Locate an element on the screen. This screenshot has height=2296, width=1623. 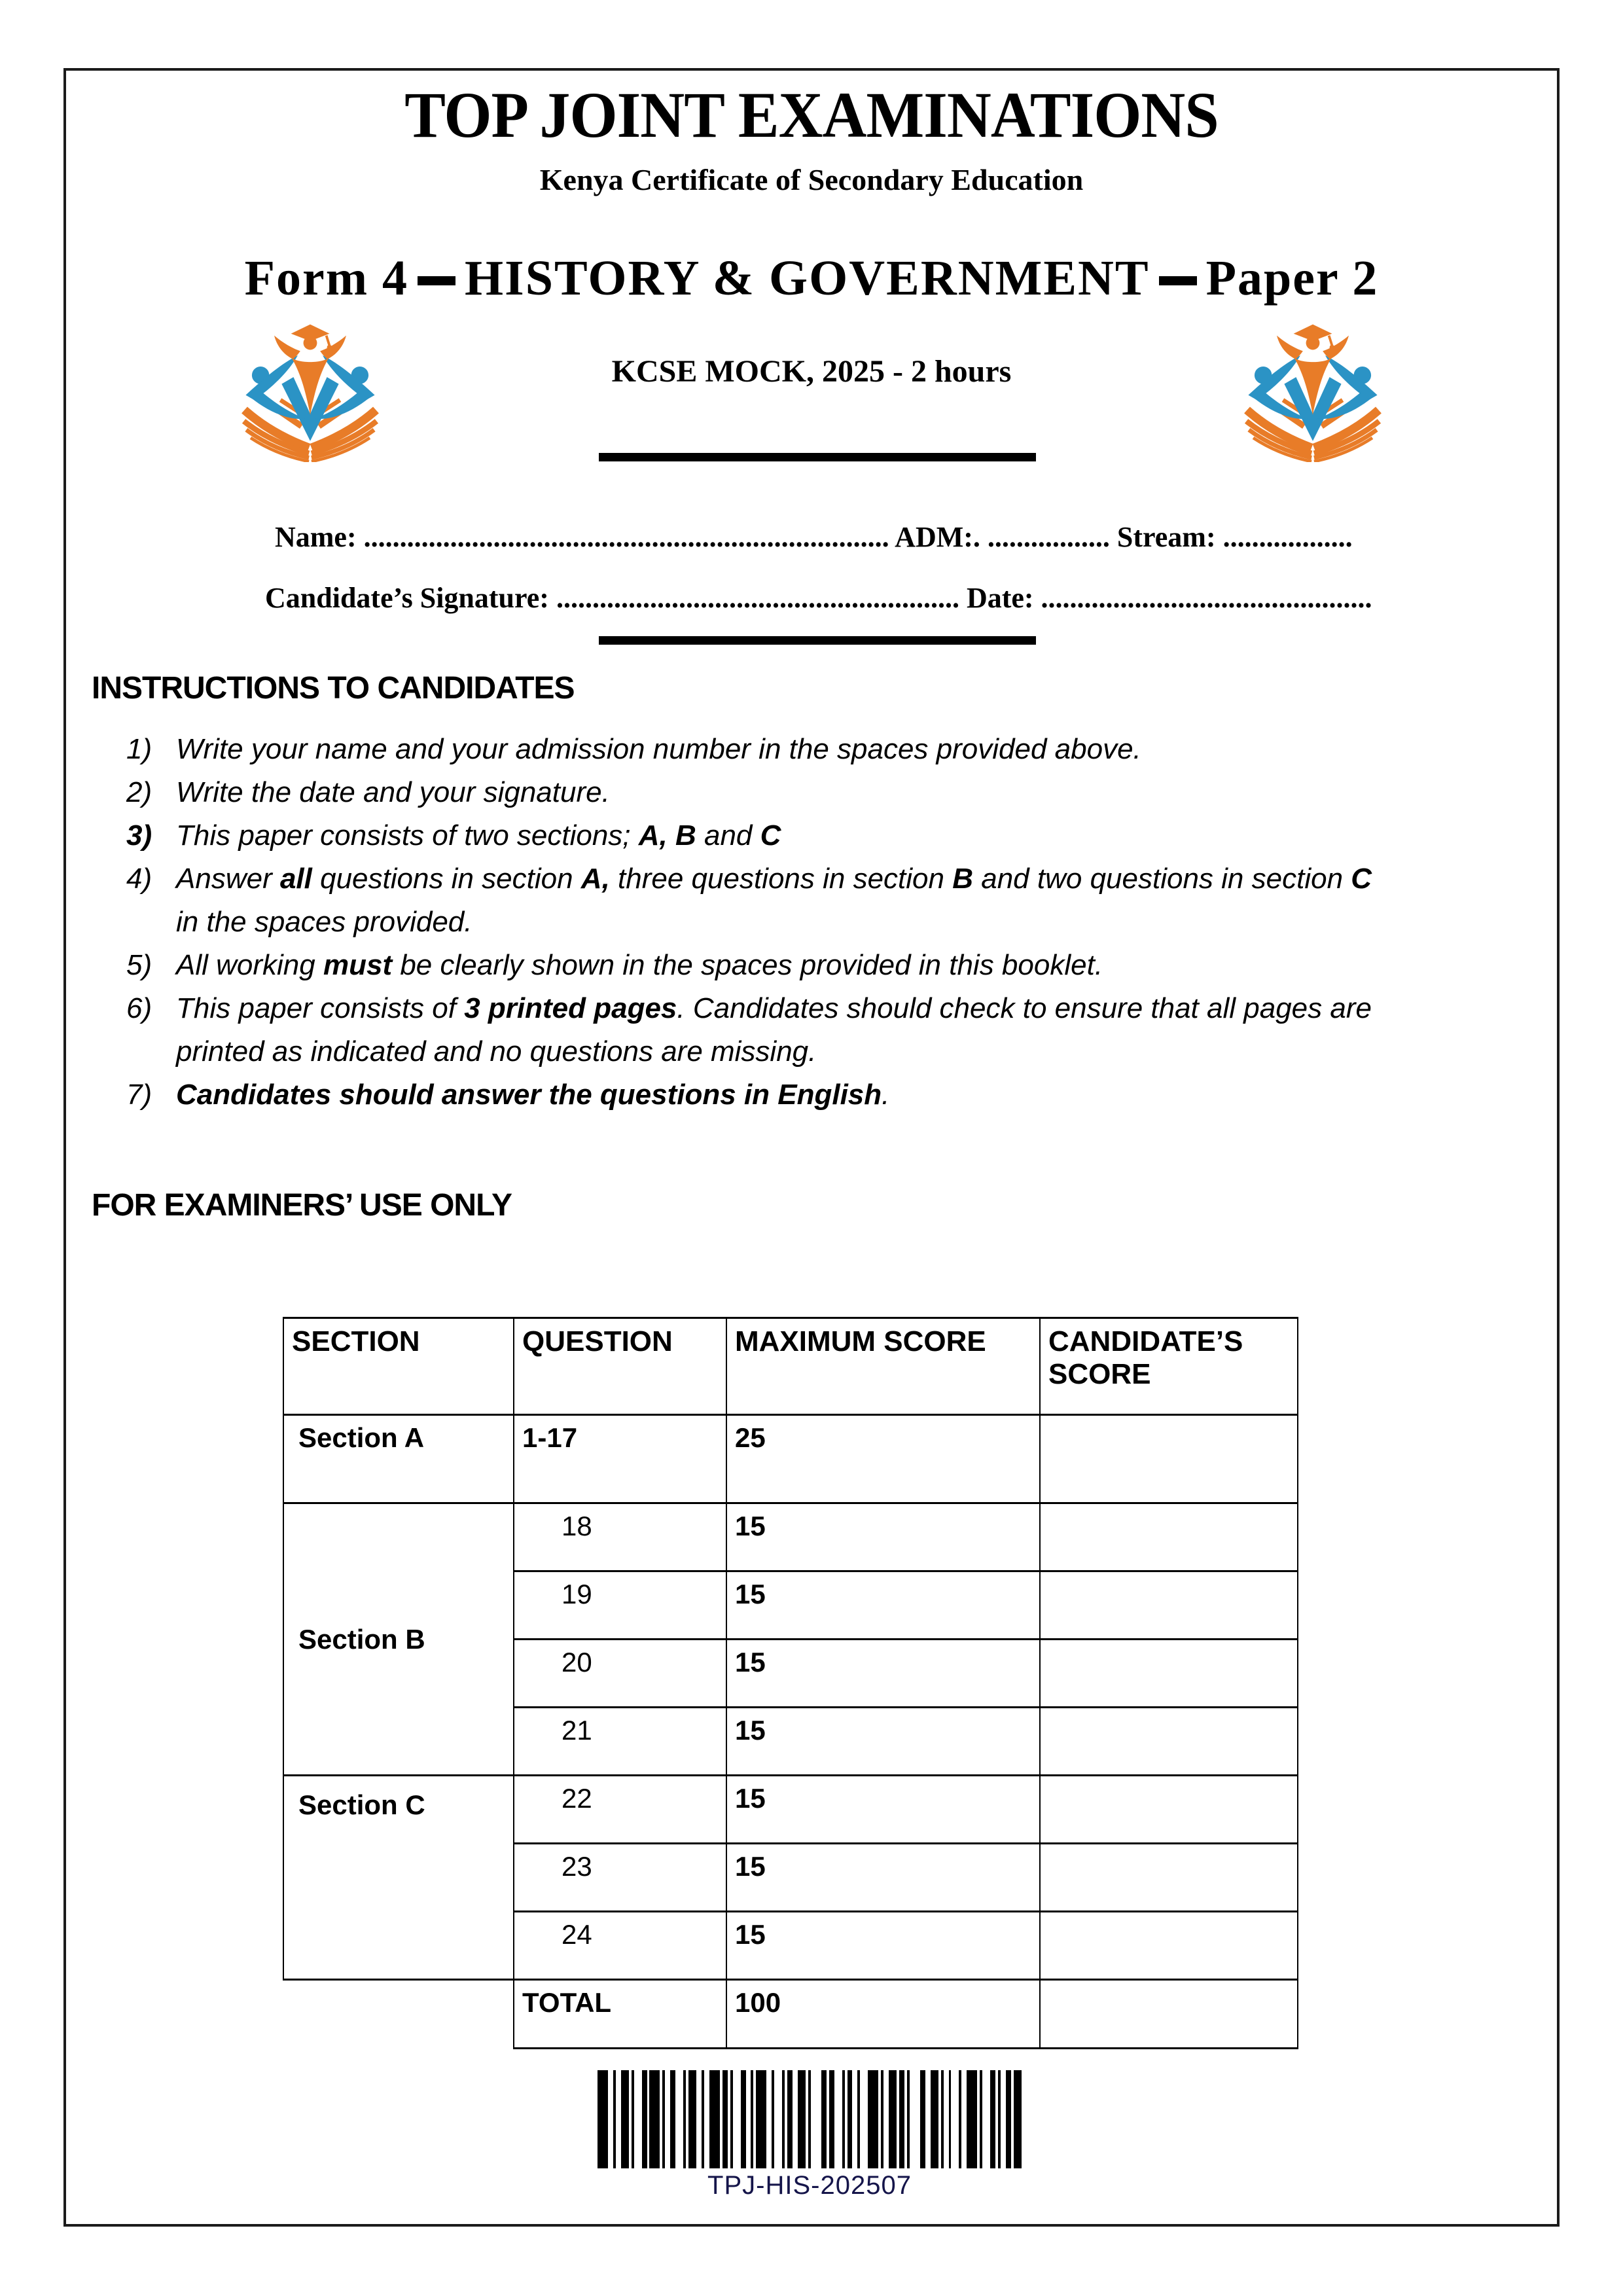
barcode-block: TPJ-HIS-202507 is located at coordinates (810, 2135).